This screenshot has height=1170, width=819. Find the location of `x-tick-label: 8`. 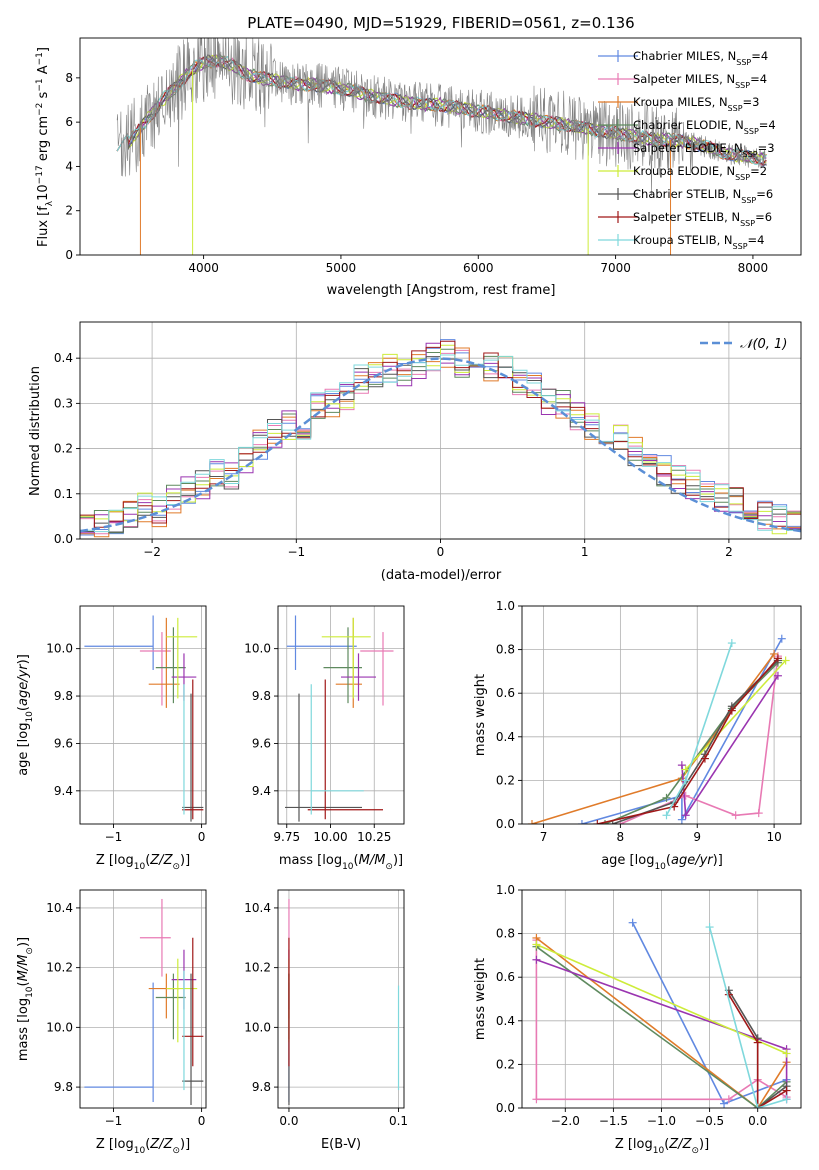

x-tick-label: 8 is located at coordinates (621, 837).